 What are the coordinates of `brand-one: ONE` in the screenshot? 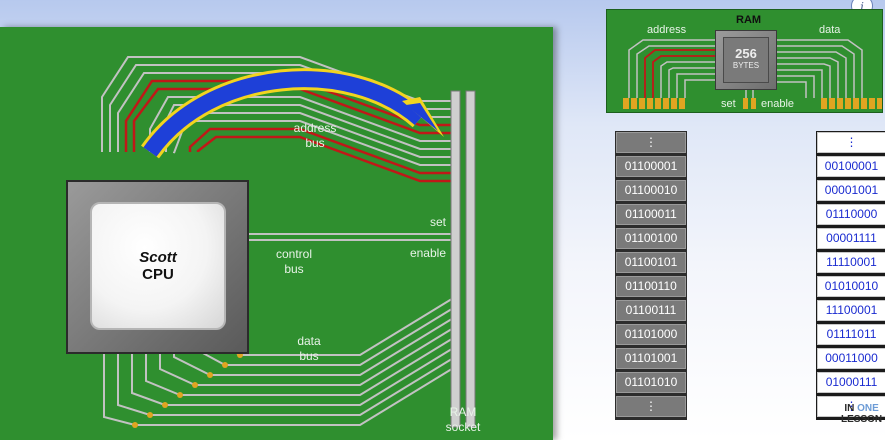 It's located at (868, 408).